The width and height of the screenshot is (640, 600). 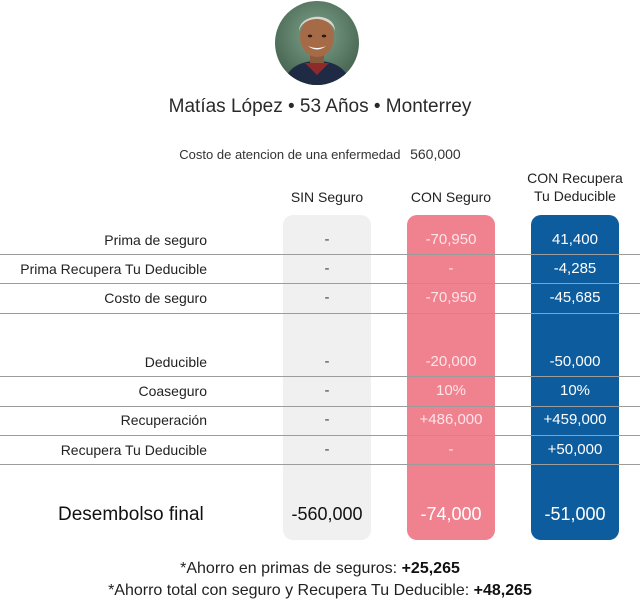 What do you see at coordinates (163, 420) in the screenshot?
I see `row-label-recuperacion: Recuperación` at bounding box center [163, 420].